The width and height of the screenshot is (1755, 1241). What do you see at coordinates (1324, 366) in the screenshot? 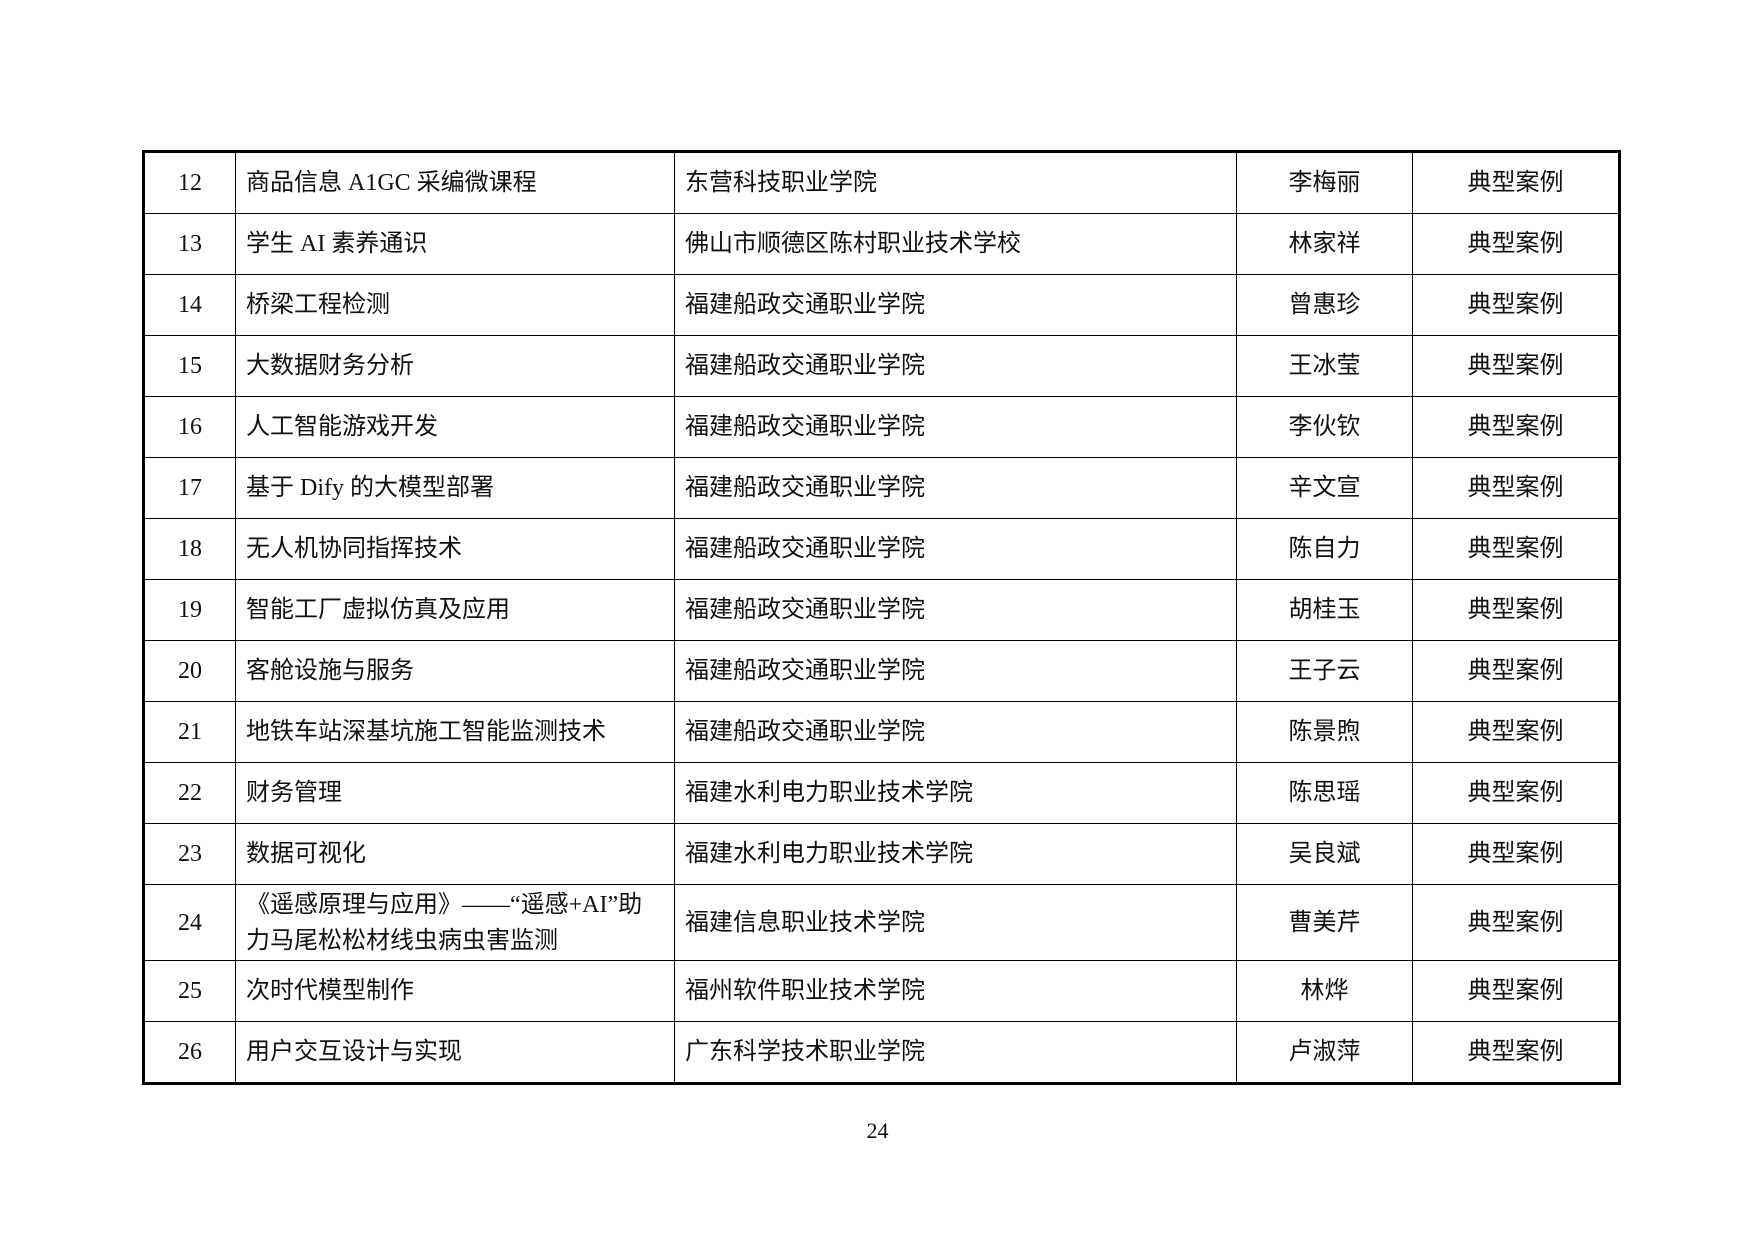
I see `person-name: 王冰莹` at bounding box center [1324, 366].